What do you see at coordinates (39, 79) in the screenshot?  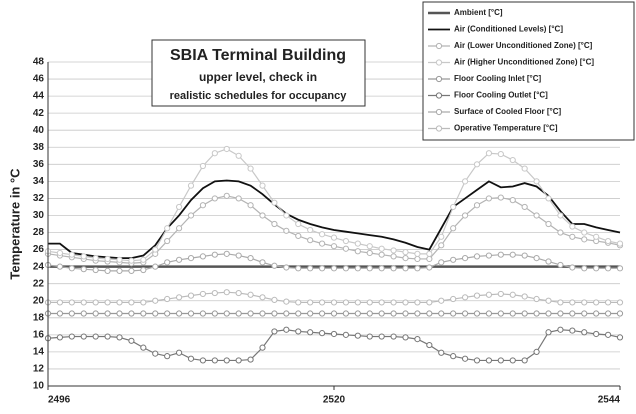 I see `y-tick-label: 46` at bounding box center [39, 79].